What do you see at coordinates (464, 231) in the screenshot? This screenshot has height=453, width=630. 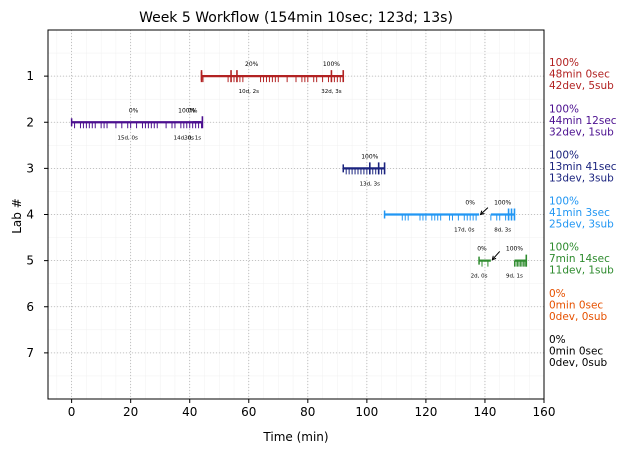 I see `segment-label: 17d, 0s` at bounding box center [464, 231].